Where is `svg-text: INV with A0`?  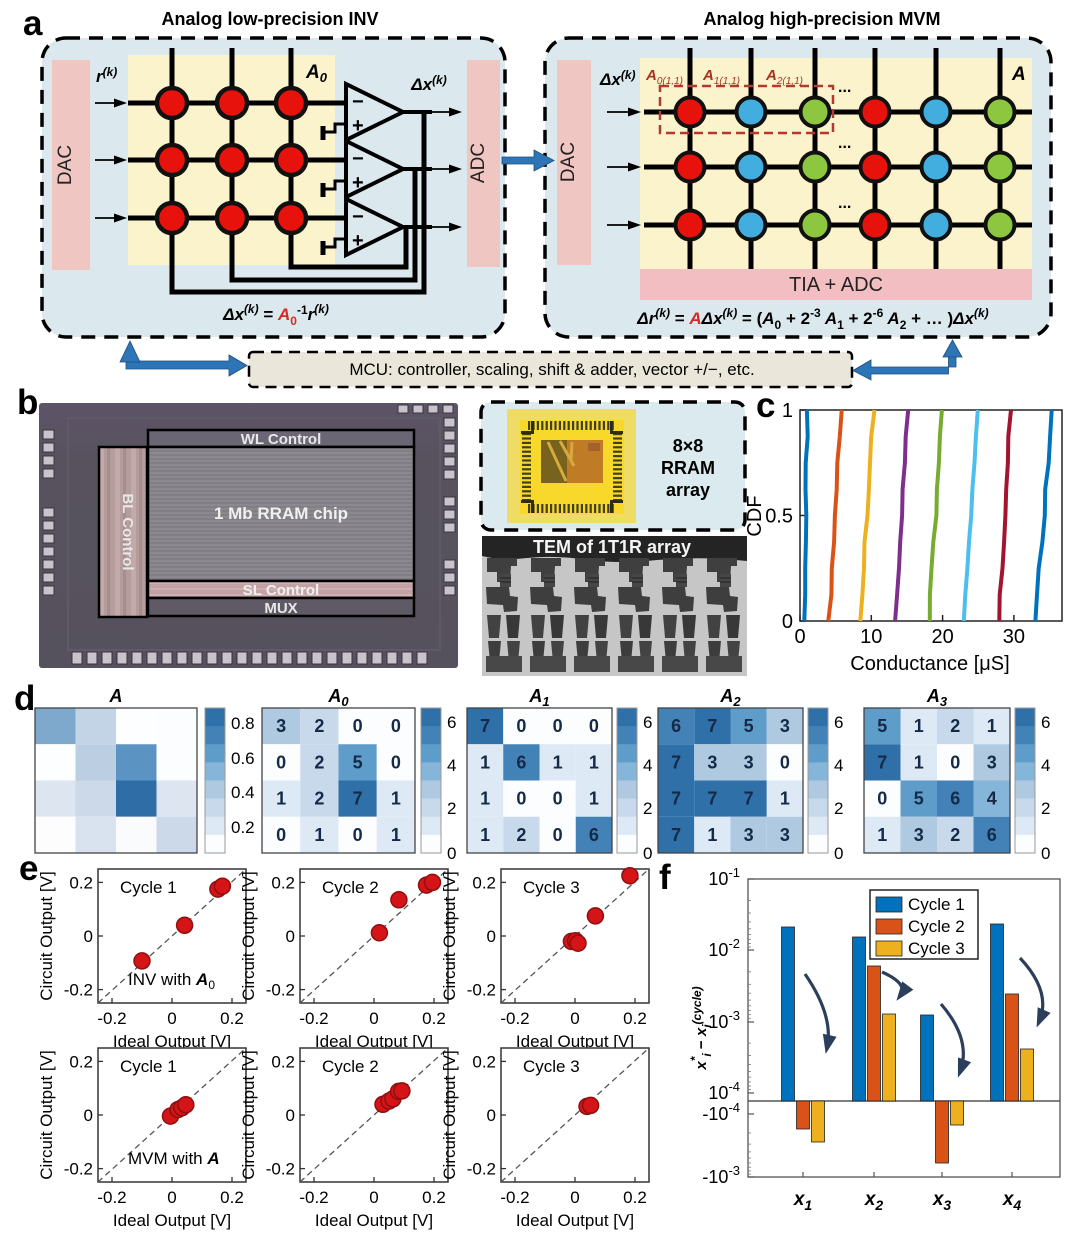
svg-text: INV with A0 is located at coordinates (171, 981).